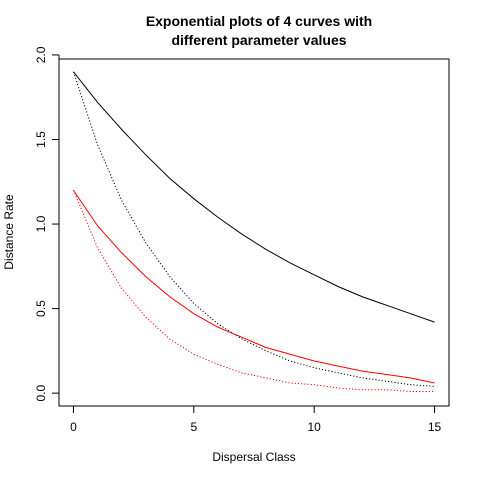  What do you see at coordinates (73, 427) in the screenshot?
I see `x-tick-label: 0` at bounding box center [73, 427].